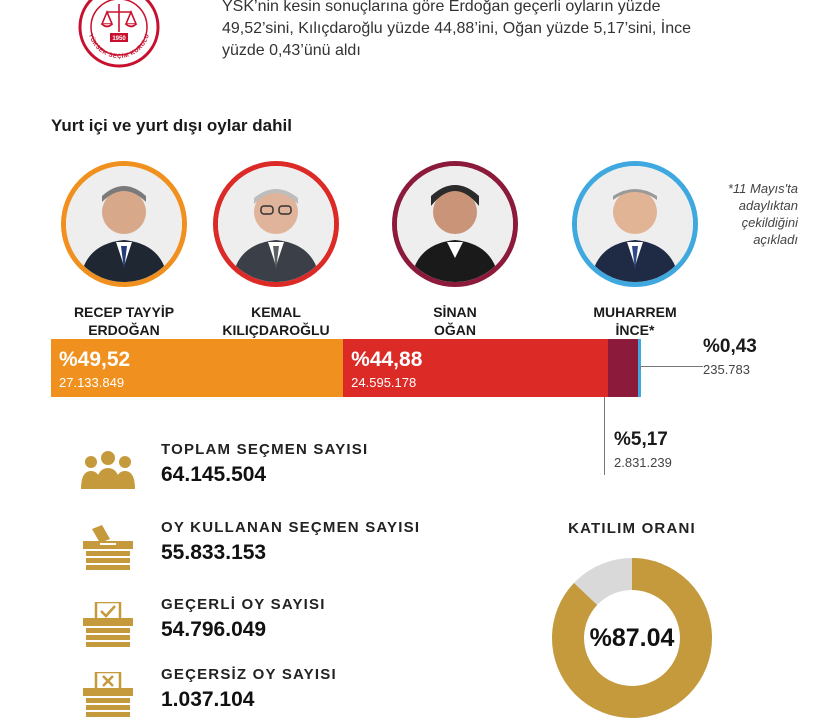  I want to click on callout-votes-ince: 235.783, so click(726, 369).